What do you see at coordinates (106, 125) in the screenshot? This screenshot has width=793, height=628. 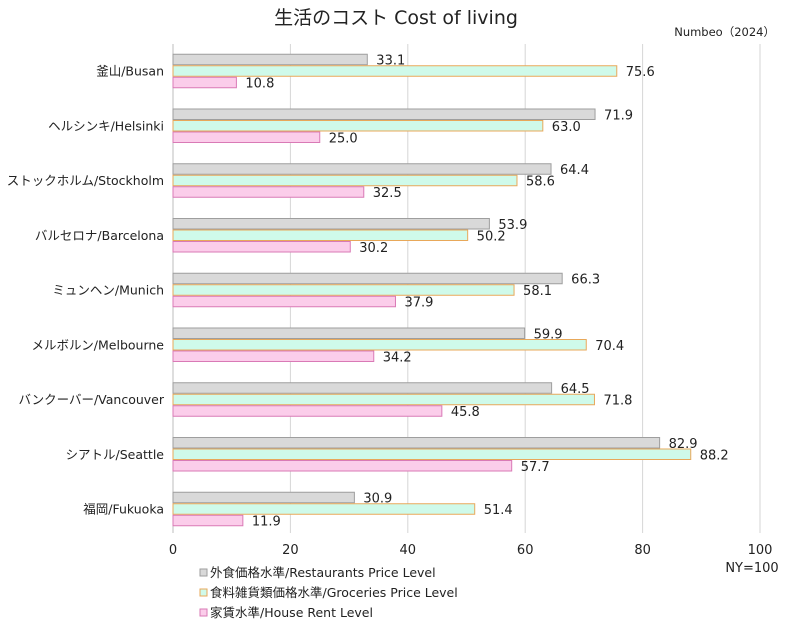 I see `category-label: ヘルシンキ/Helsinki` at bounding box center [106, 125].